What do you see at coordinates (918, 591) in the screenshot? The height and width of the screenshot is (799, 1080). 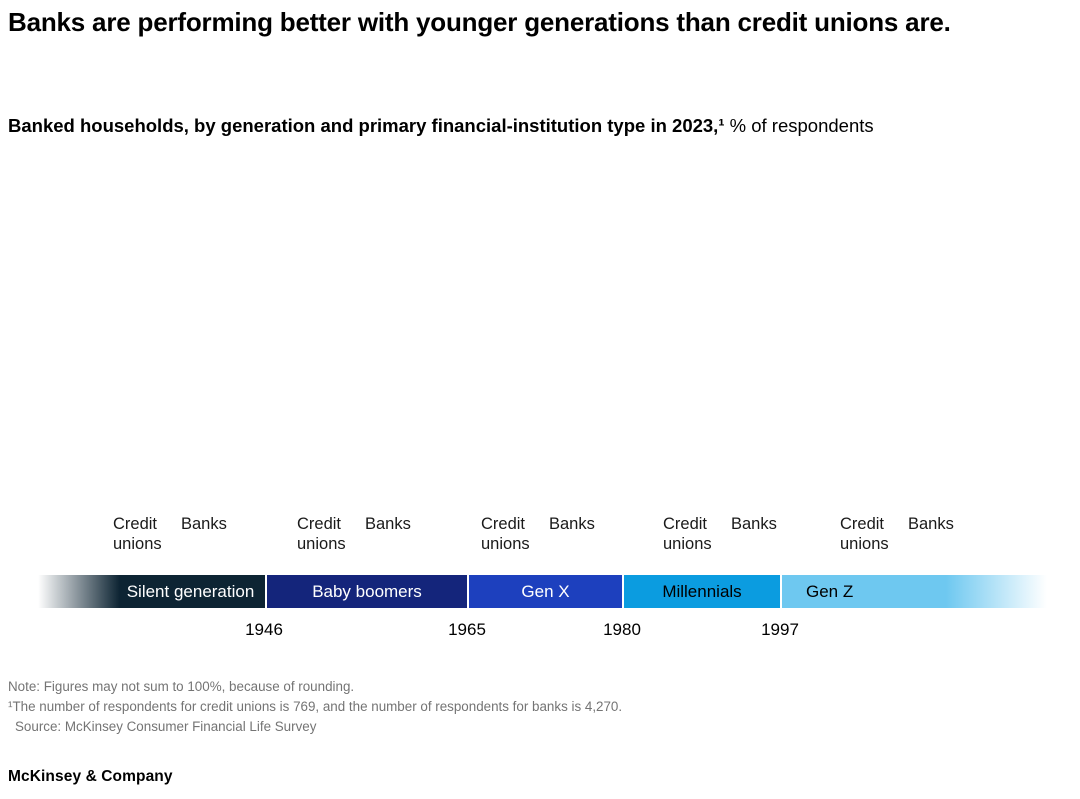 I see `segment-gen-z: Gen Z` at bounding box center [918, 591].